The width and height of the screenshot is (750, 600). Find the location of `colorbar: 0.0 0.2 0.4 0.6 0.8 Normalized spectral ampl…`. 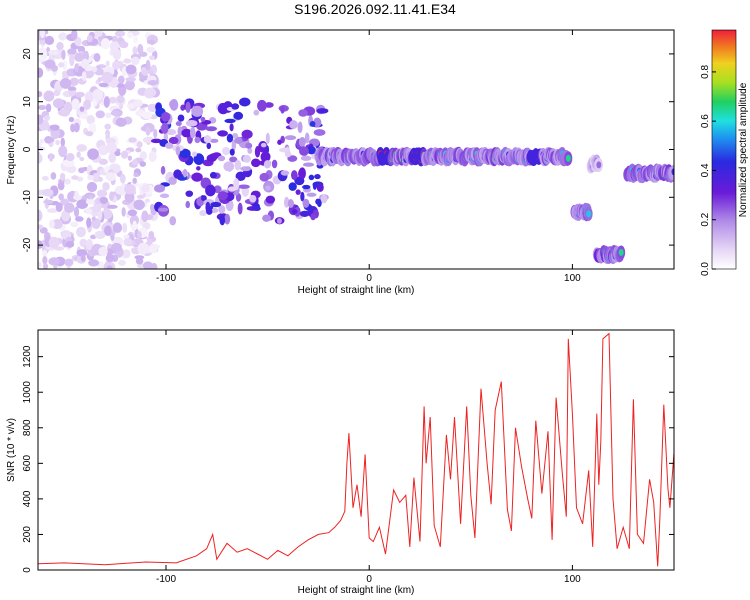

colorbar: 0.0 0.2 0.4 0.6 0.8 Normalized spectral ampl… is located at coordinates (724, 152).